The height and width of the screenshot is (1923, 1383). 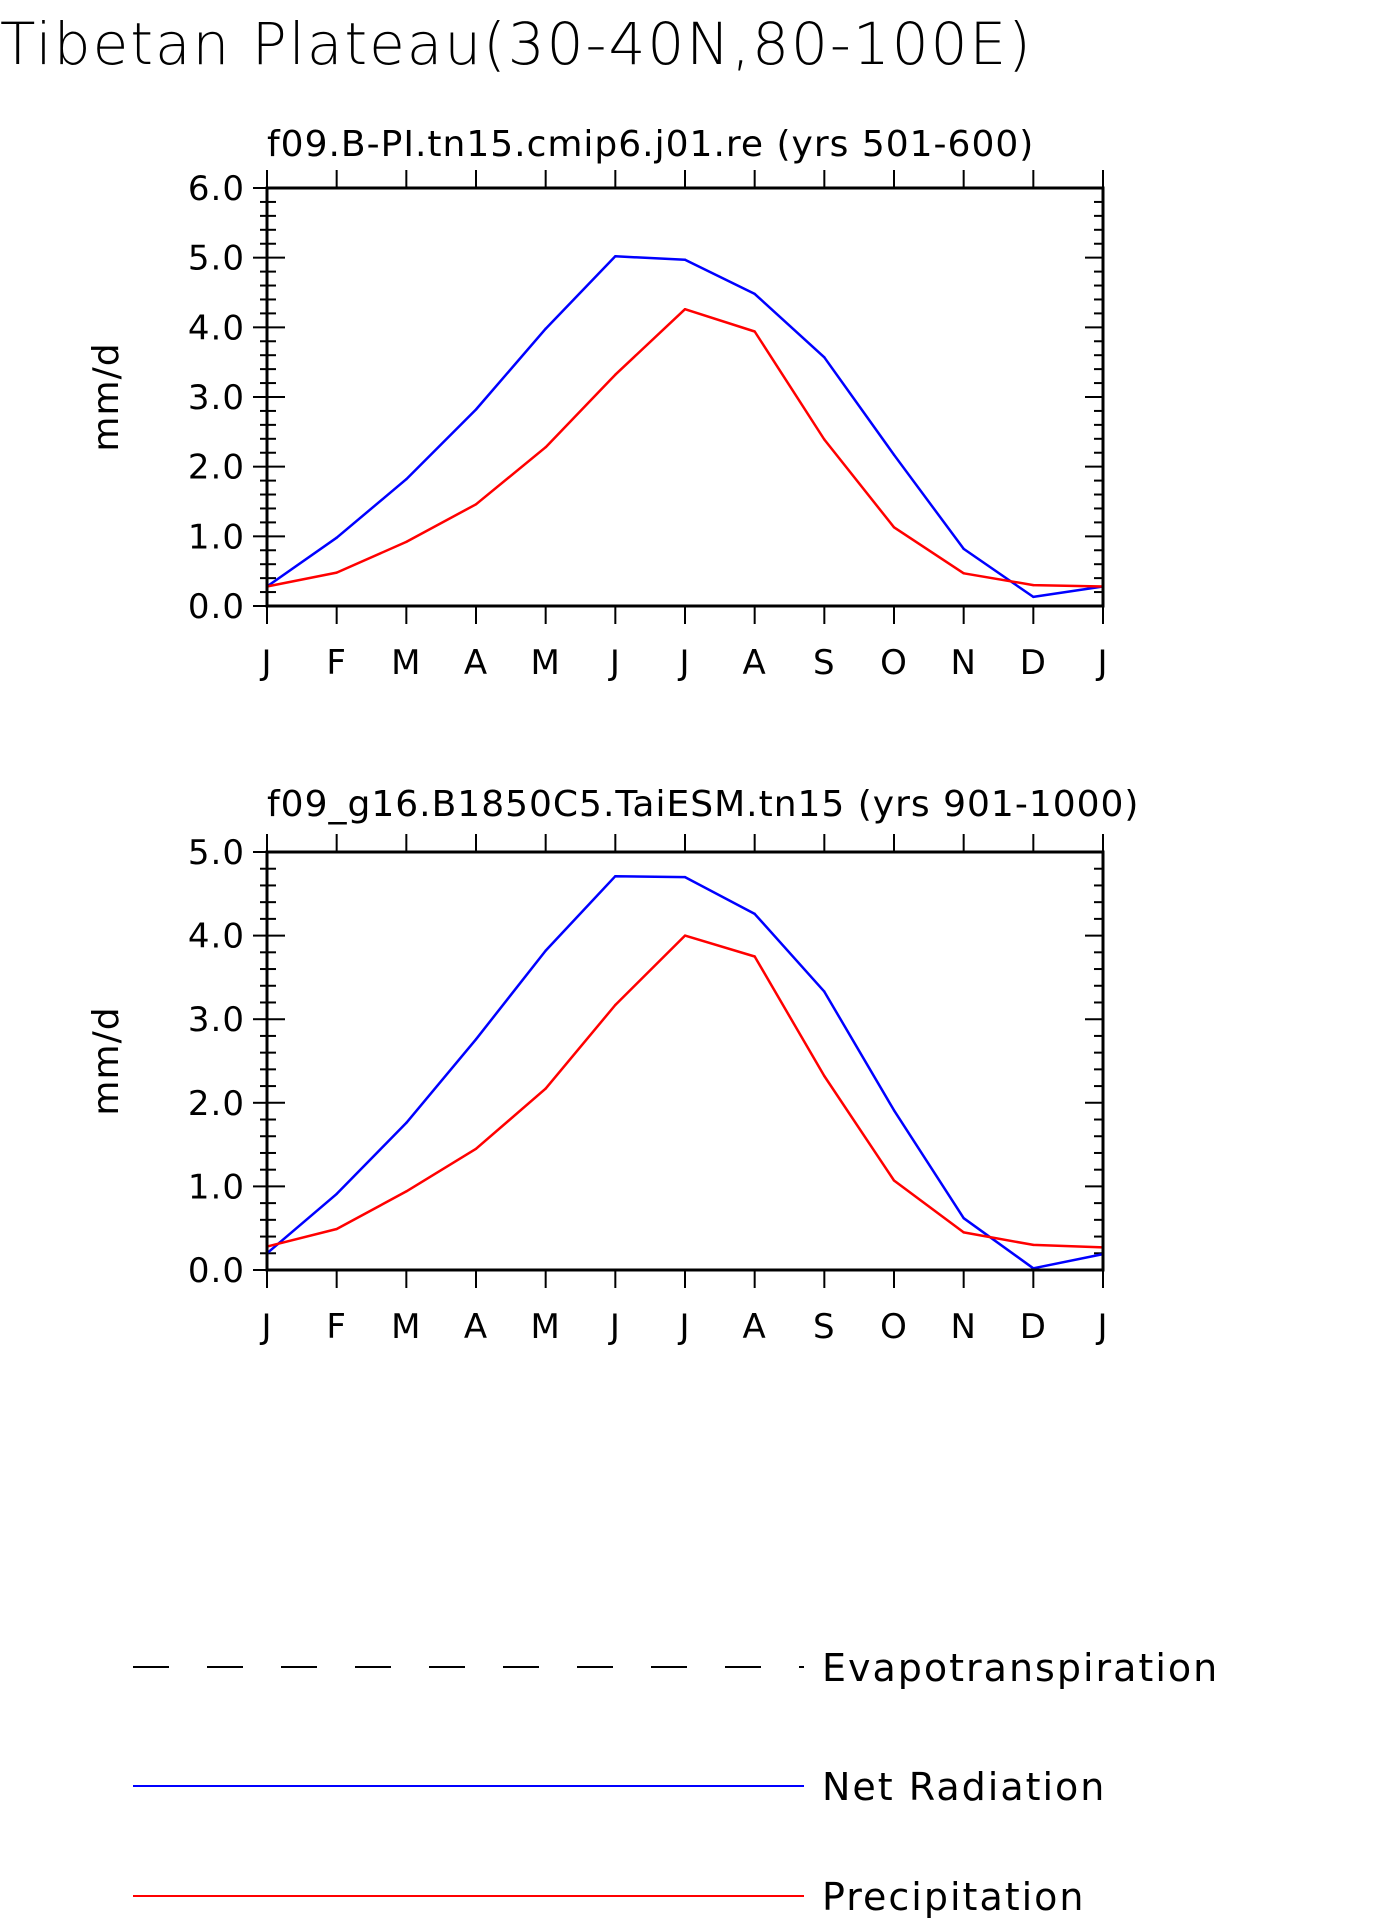 What do you see at coordinates (954, 1897) in the screenshot?
I see `legend-label-precipitation: Precipitation` at bounding box center [954, 1897].